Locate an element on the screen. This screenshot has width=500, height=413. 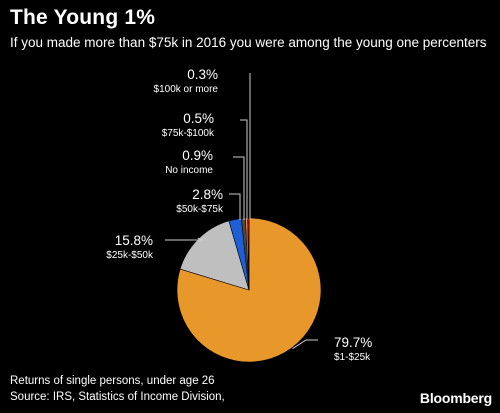
slice-value--1-25k: 79.7% is located at coordinates (353, 342).